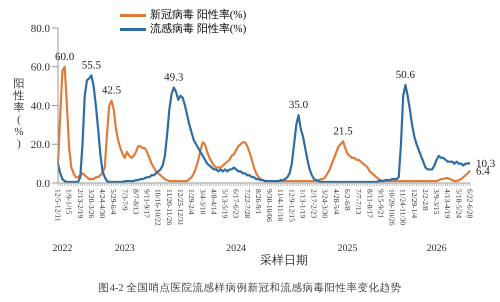  What do you see at coordinates (250, 288) in the screenshot?
I see `text: 图4-2 全国哨点医院流感样病例新冠和流感病毒阳性率变化趋势` at bounding box center [250, 288].